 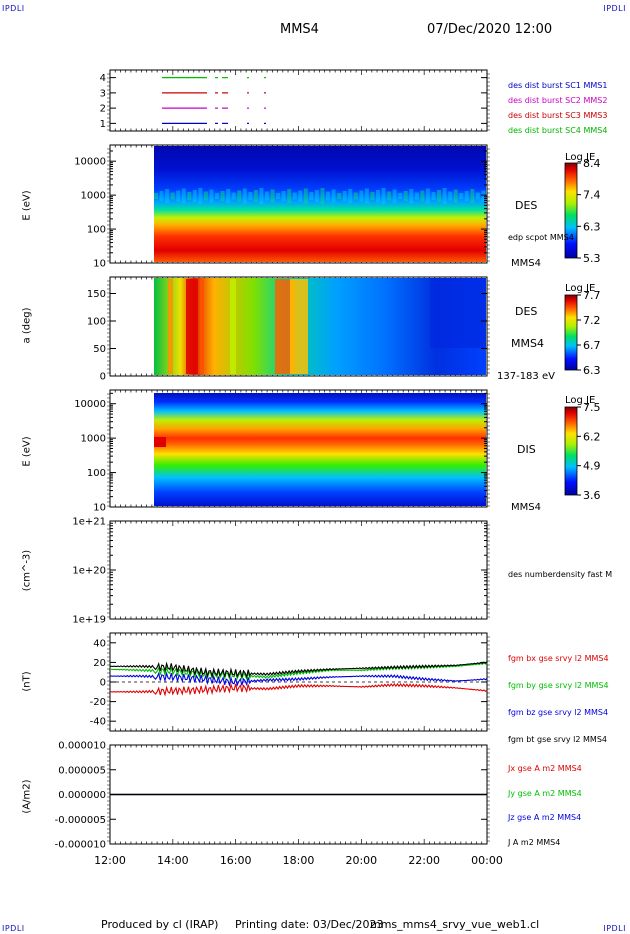 I want to click on dis-energy-ytick-label: 10000, so click(x=90, y=404).